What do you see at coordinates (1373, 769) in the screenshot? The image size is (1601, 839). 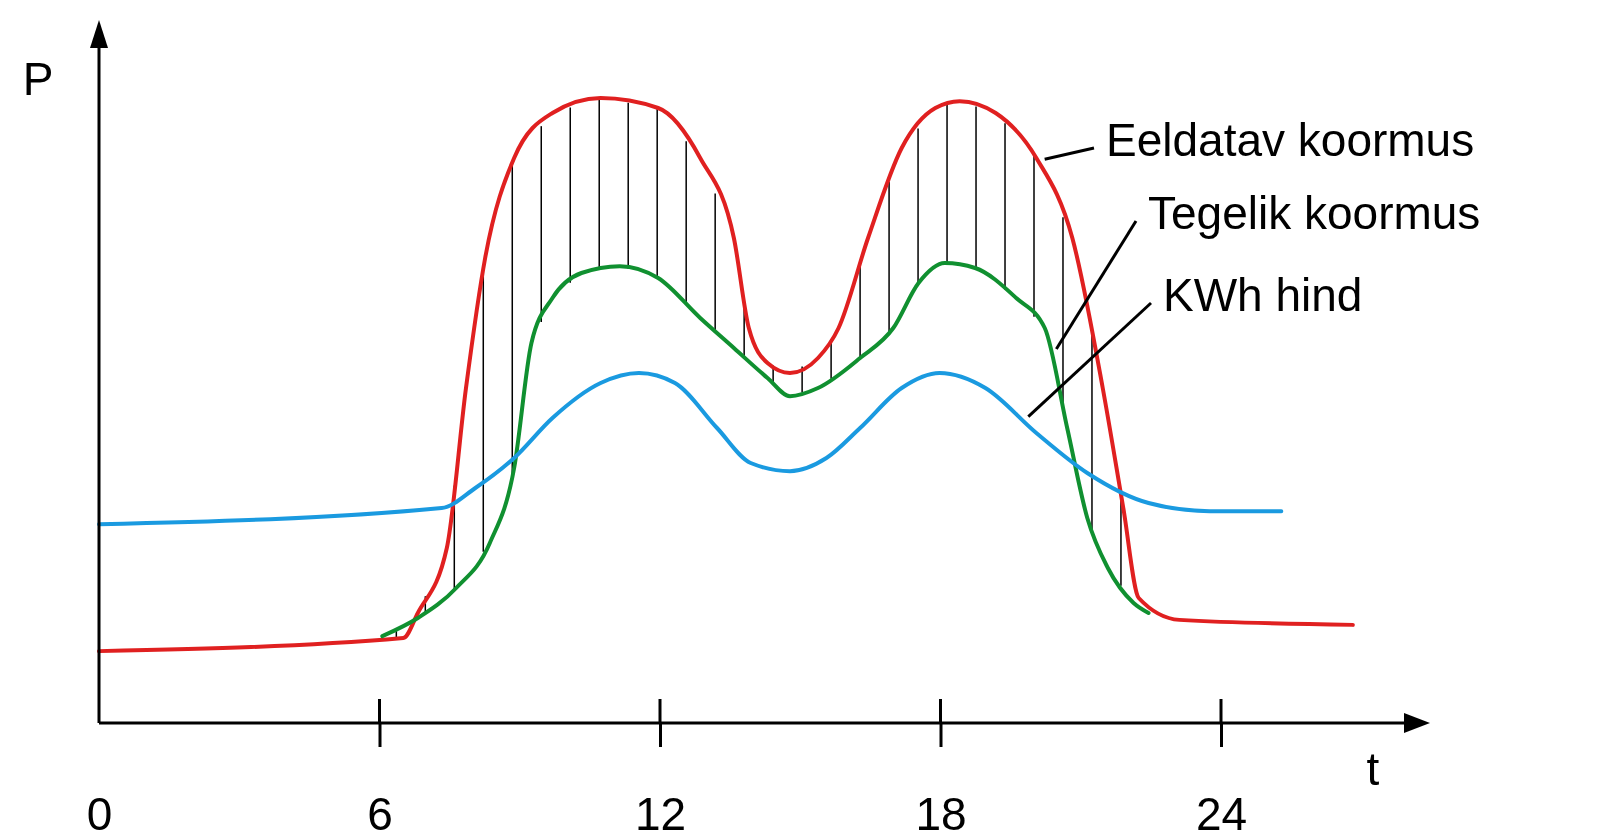 I see `x-axis-title: t` at bounding box center [1373, 769].